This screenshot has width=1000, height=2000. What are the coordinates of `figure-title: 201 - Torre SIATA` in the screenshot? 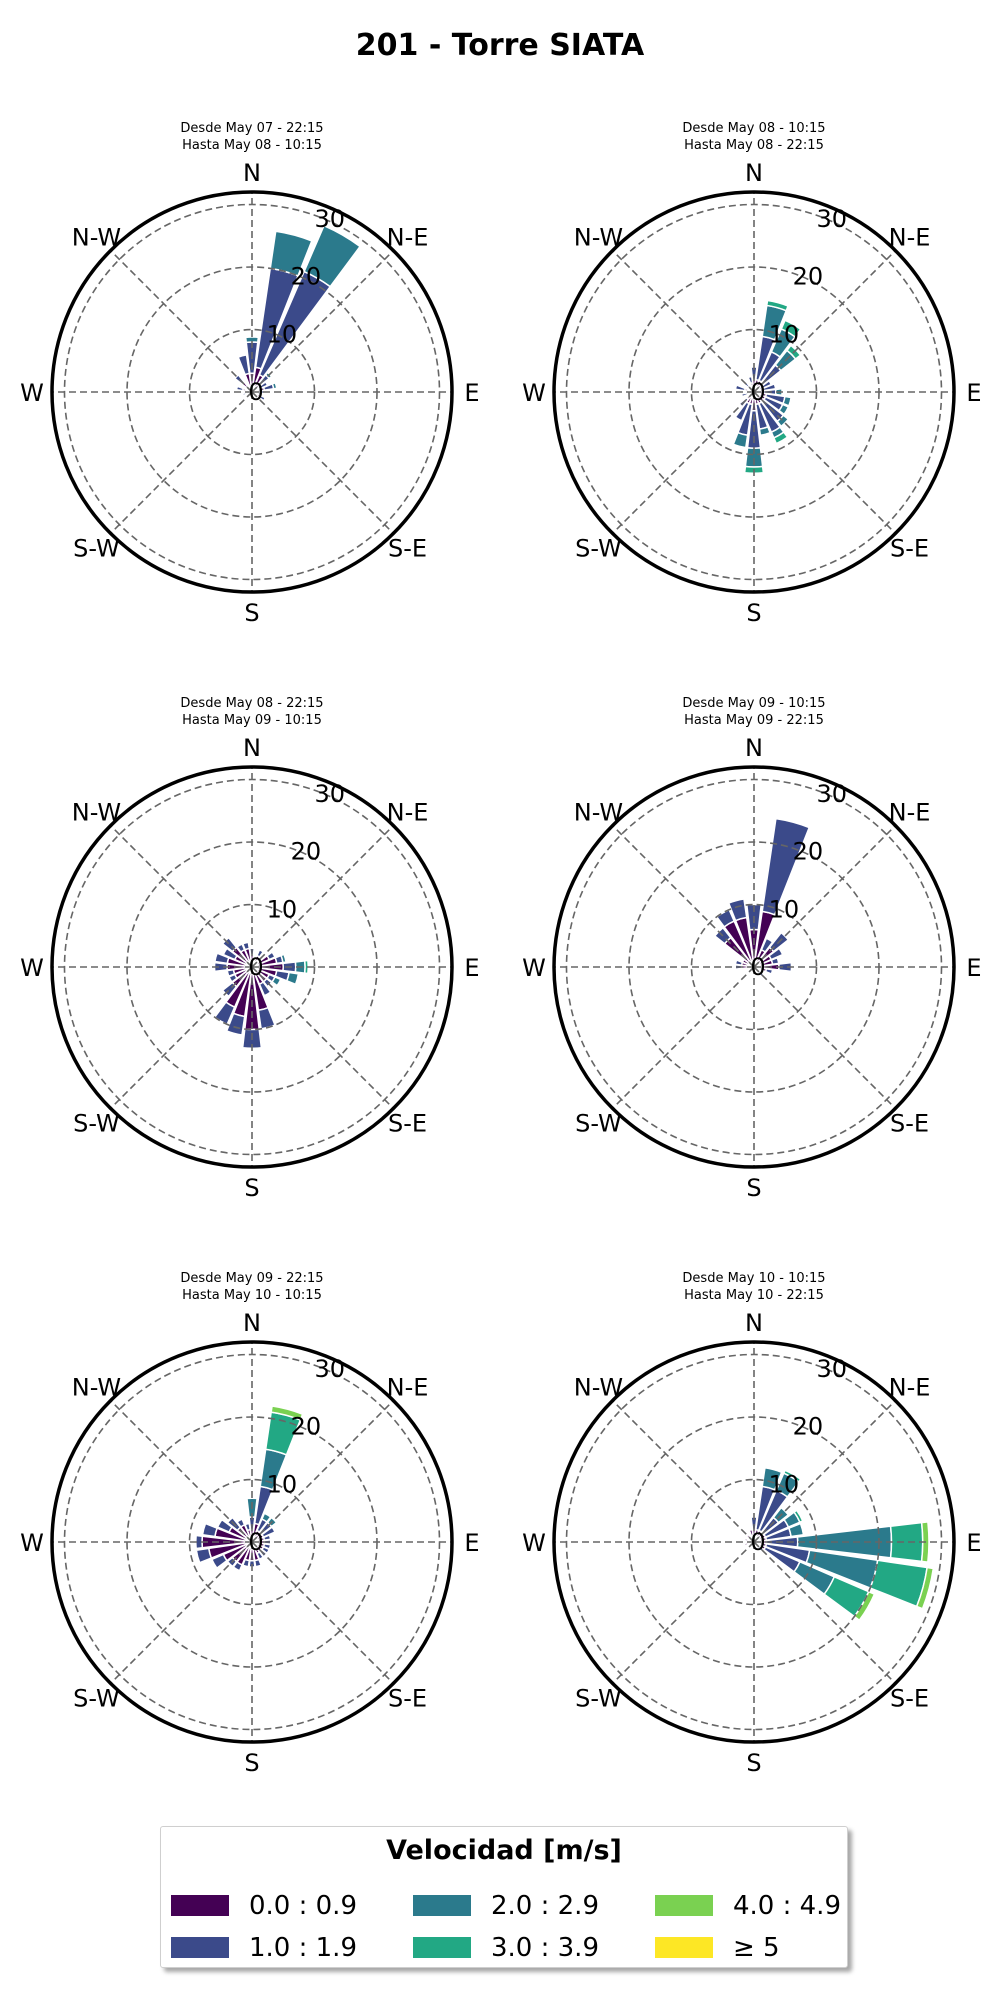 It's located at (500, 45).